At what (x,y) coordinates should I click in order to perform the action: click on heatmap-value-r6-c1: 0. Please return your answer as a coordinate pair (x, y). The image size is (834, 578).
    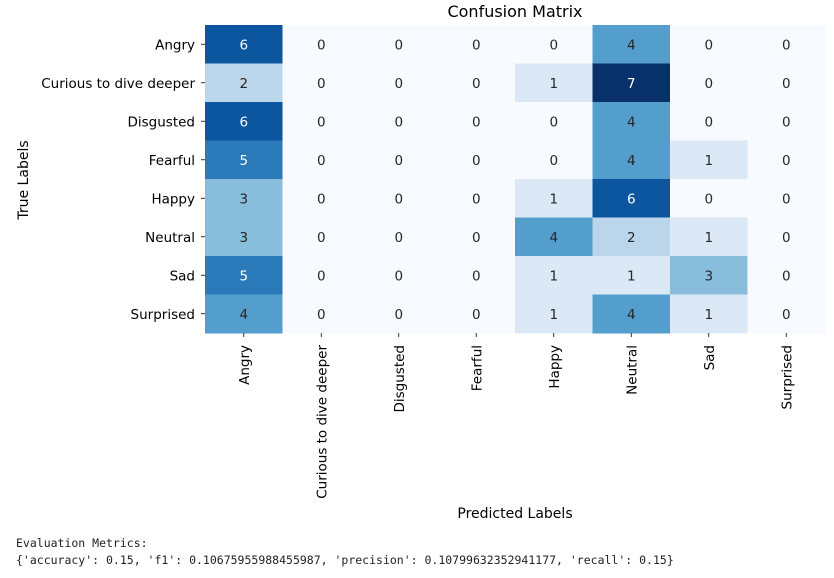
    Looking at the image, I should click on (321, 276).